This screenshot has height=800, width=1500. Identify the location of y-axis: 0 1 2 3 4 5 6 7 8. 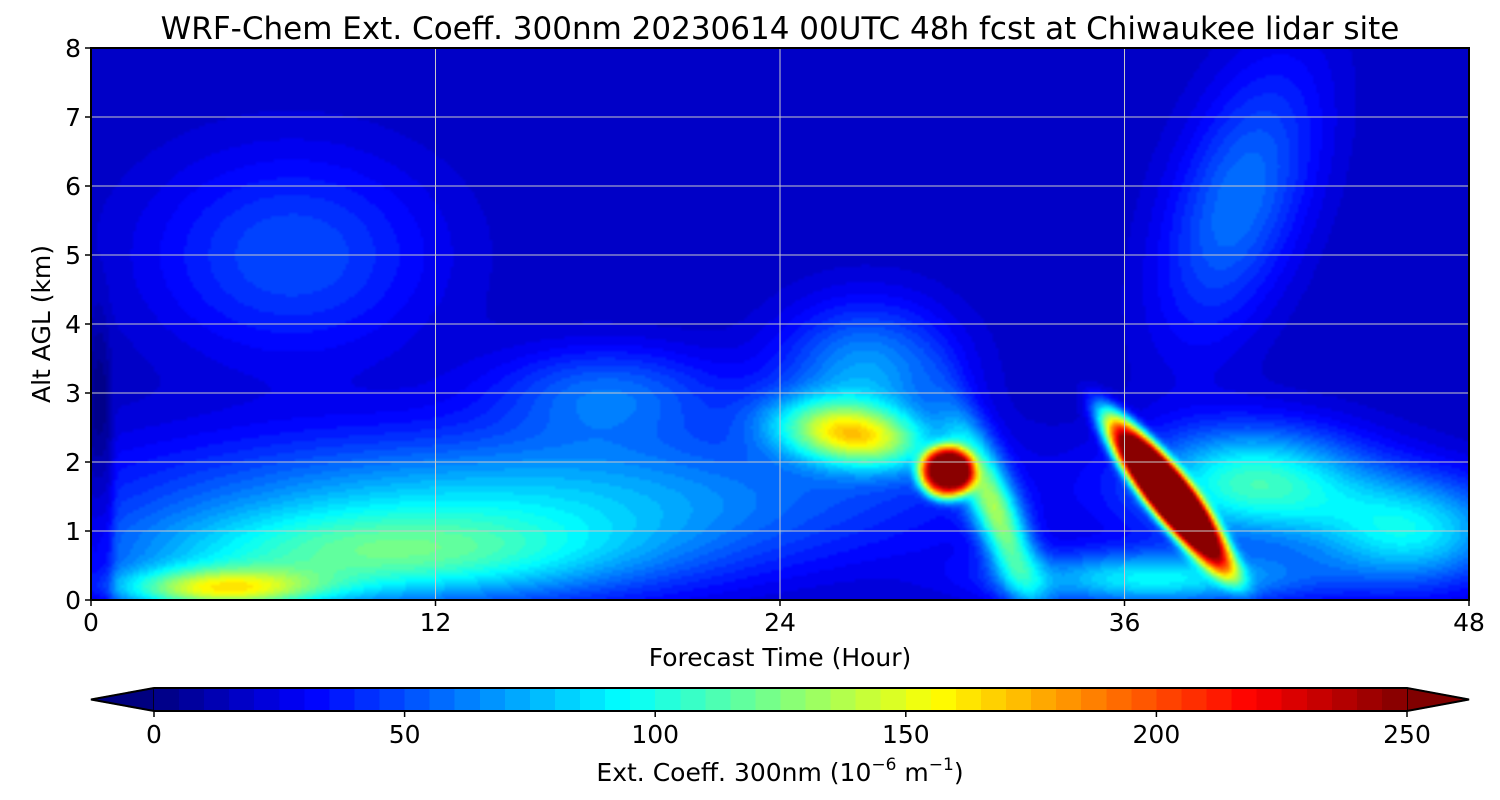
(78, 324).